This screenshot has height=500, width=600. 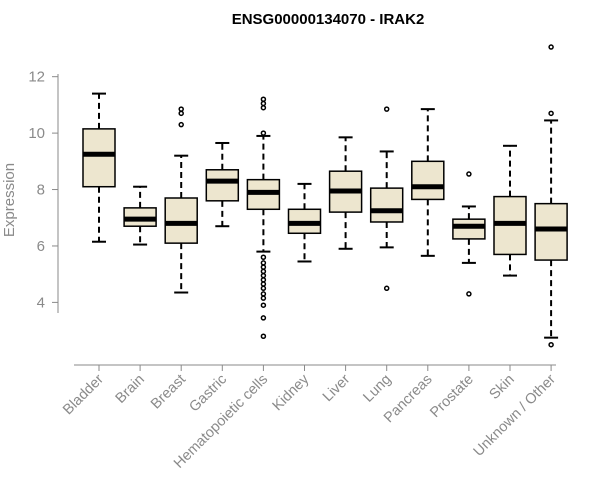 I want to click on box-prostate, so click(x=469, y=234).